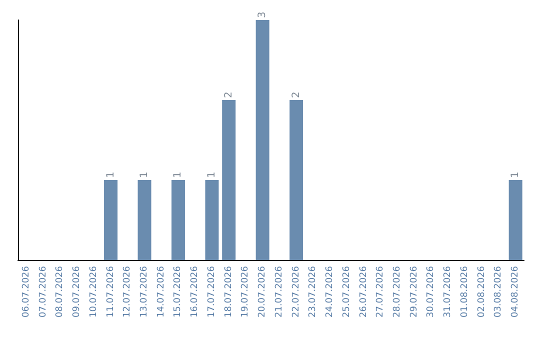 The image size is (540, 340). Describe the element at coordinates (465, 292) in the screenshot. I see `x-tick-label: 01.08.2026` at that location.